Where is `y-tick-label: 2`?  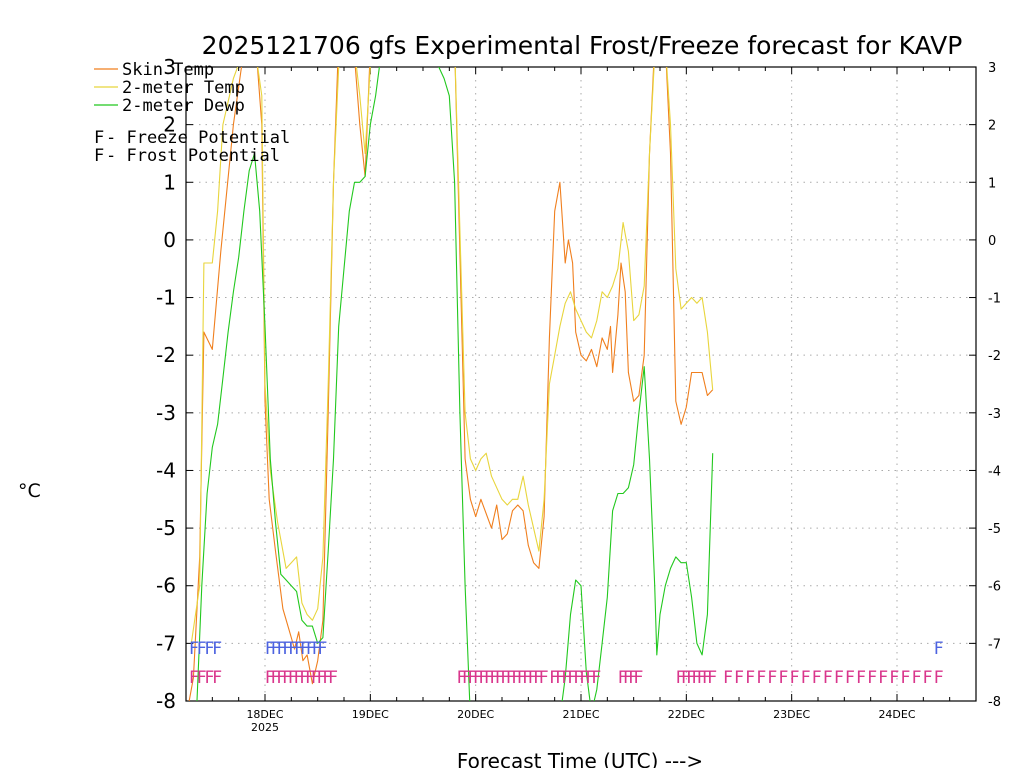
y-tick-label: 2 is located at coordinates (169, 125).